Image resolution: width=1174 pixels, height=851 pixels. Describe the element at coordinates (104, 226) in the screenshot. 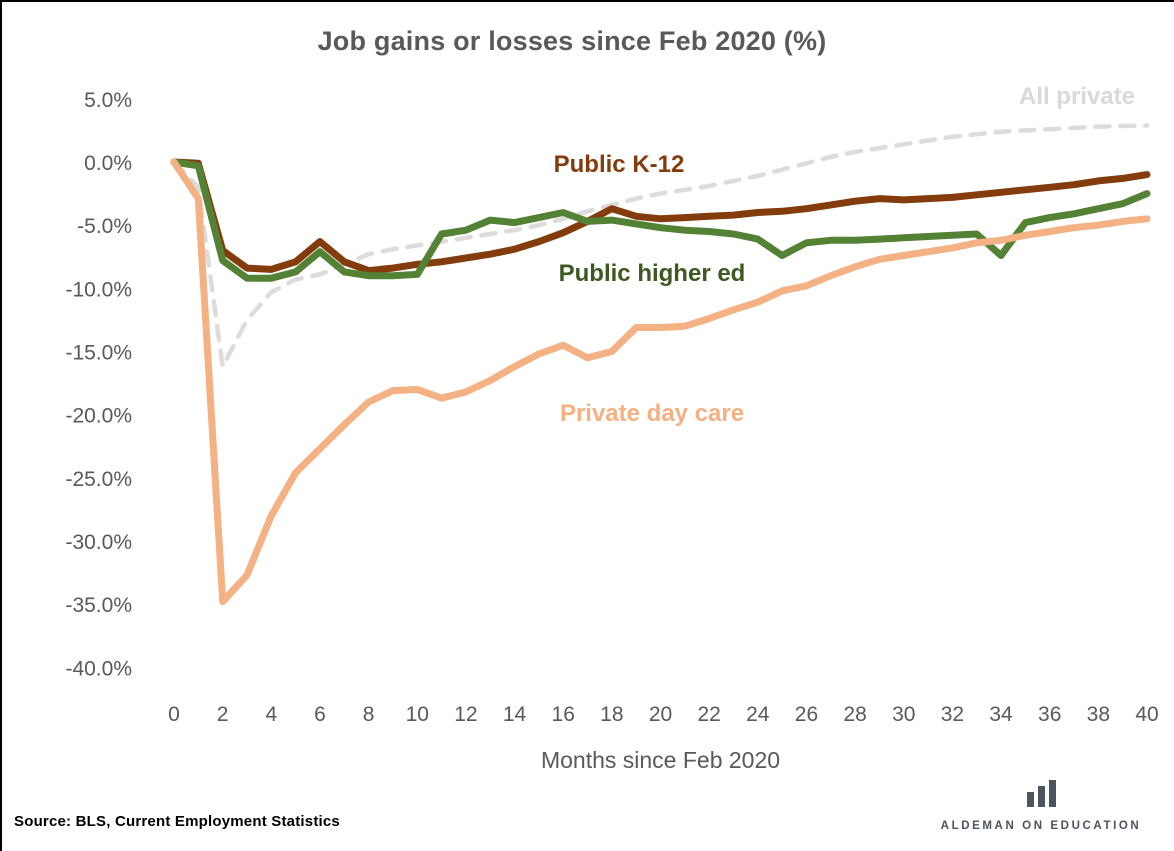

I see `y-axis-tick-label: -5.0%` at that location.